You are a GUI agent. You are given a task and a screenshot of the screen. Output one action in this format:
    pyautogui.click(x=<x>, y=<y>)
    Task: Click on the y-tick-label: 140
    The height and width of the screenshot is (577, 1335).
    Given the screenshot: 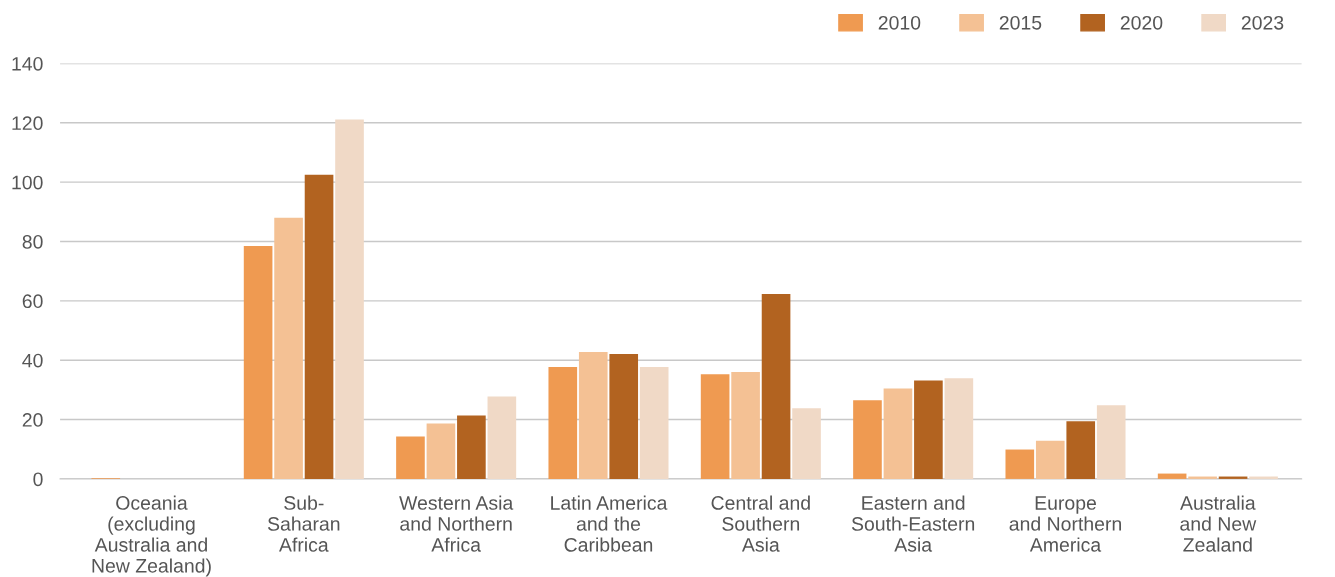 What is the action you would take?
    pyautogui.click(x=27, y=63)
    